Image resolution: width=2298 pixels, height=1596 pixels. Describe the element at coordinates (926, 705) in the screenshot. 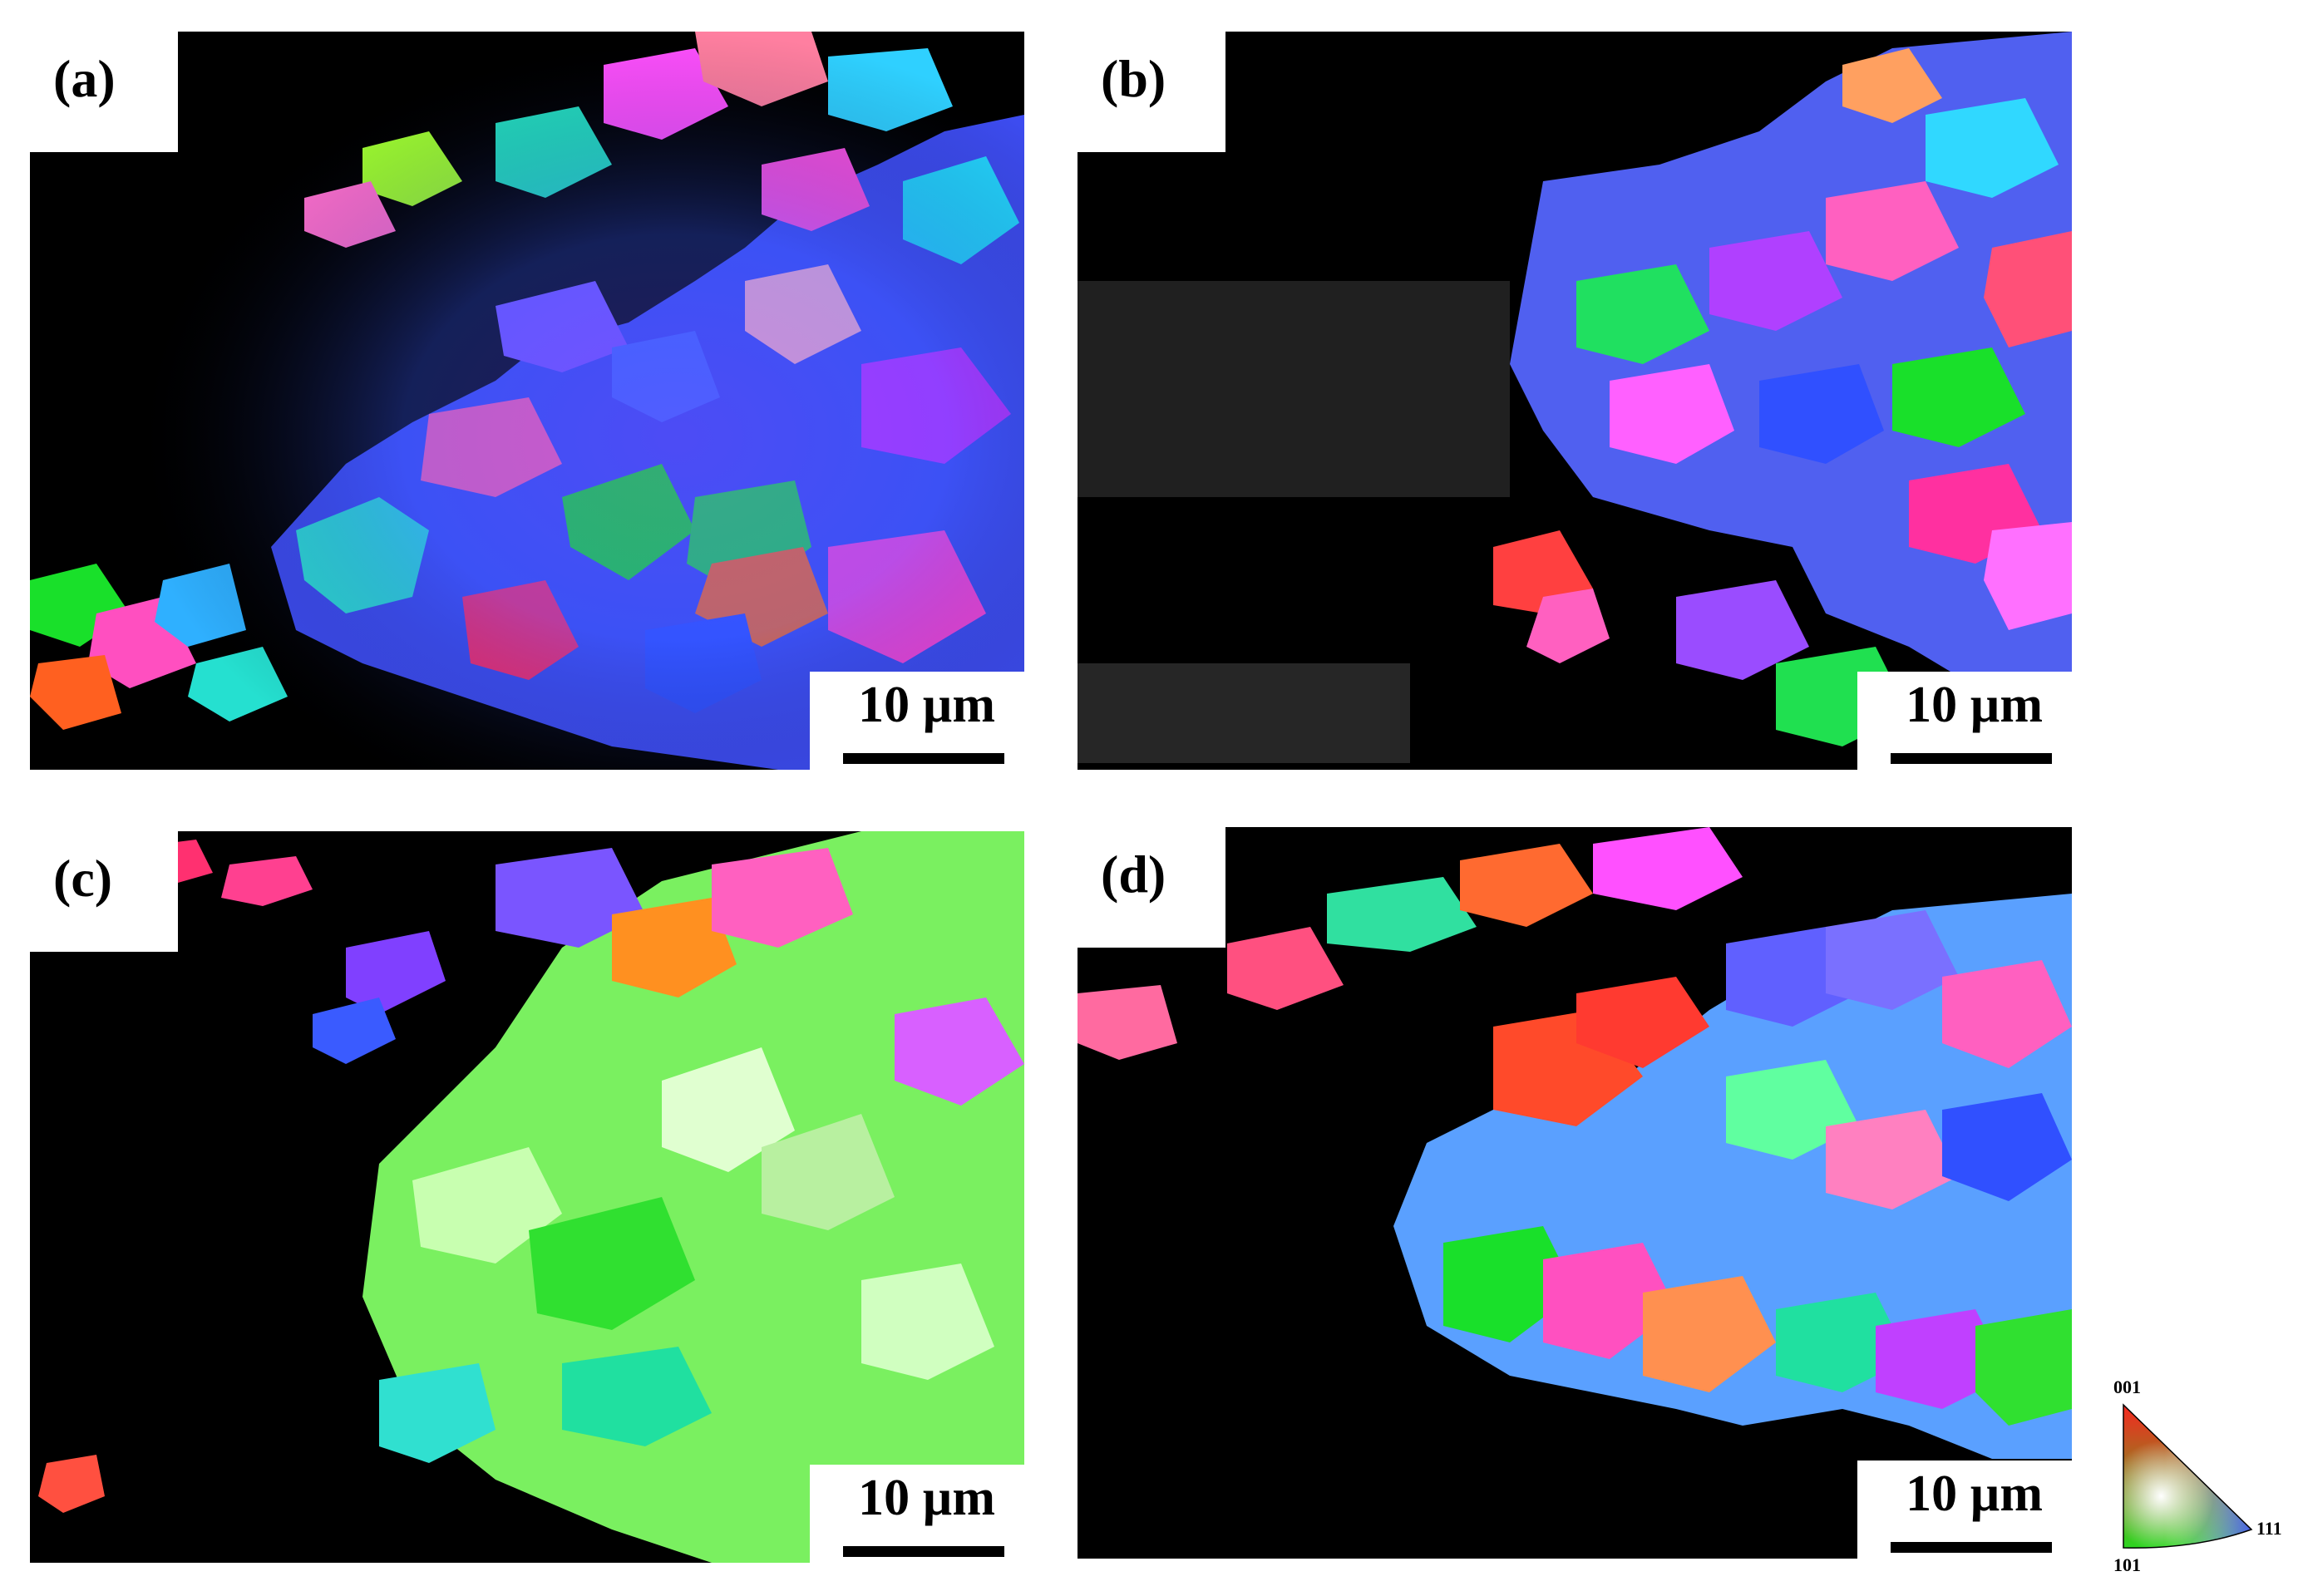

I see `scale-text-a: 10 µm` at that location.